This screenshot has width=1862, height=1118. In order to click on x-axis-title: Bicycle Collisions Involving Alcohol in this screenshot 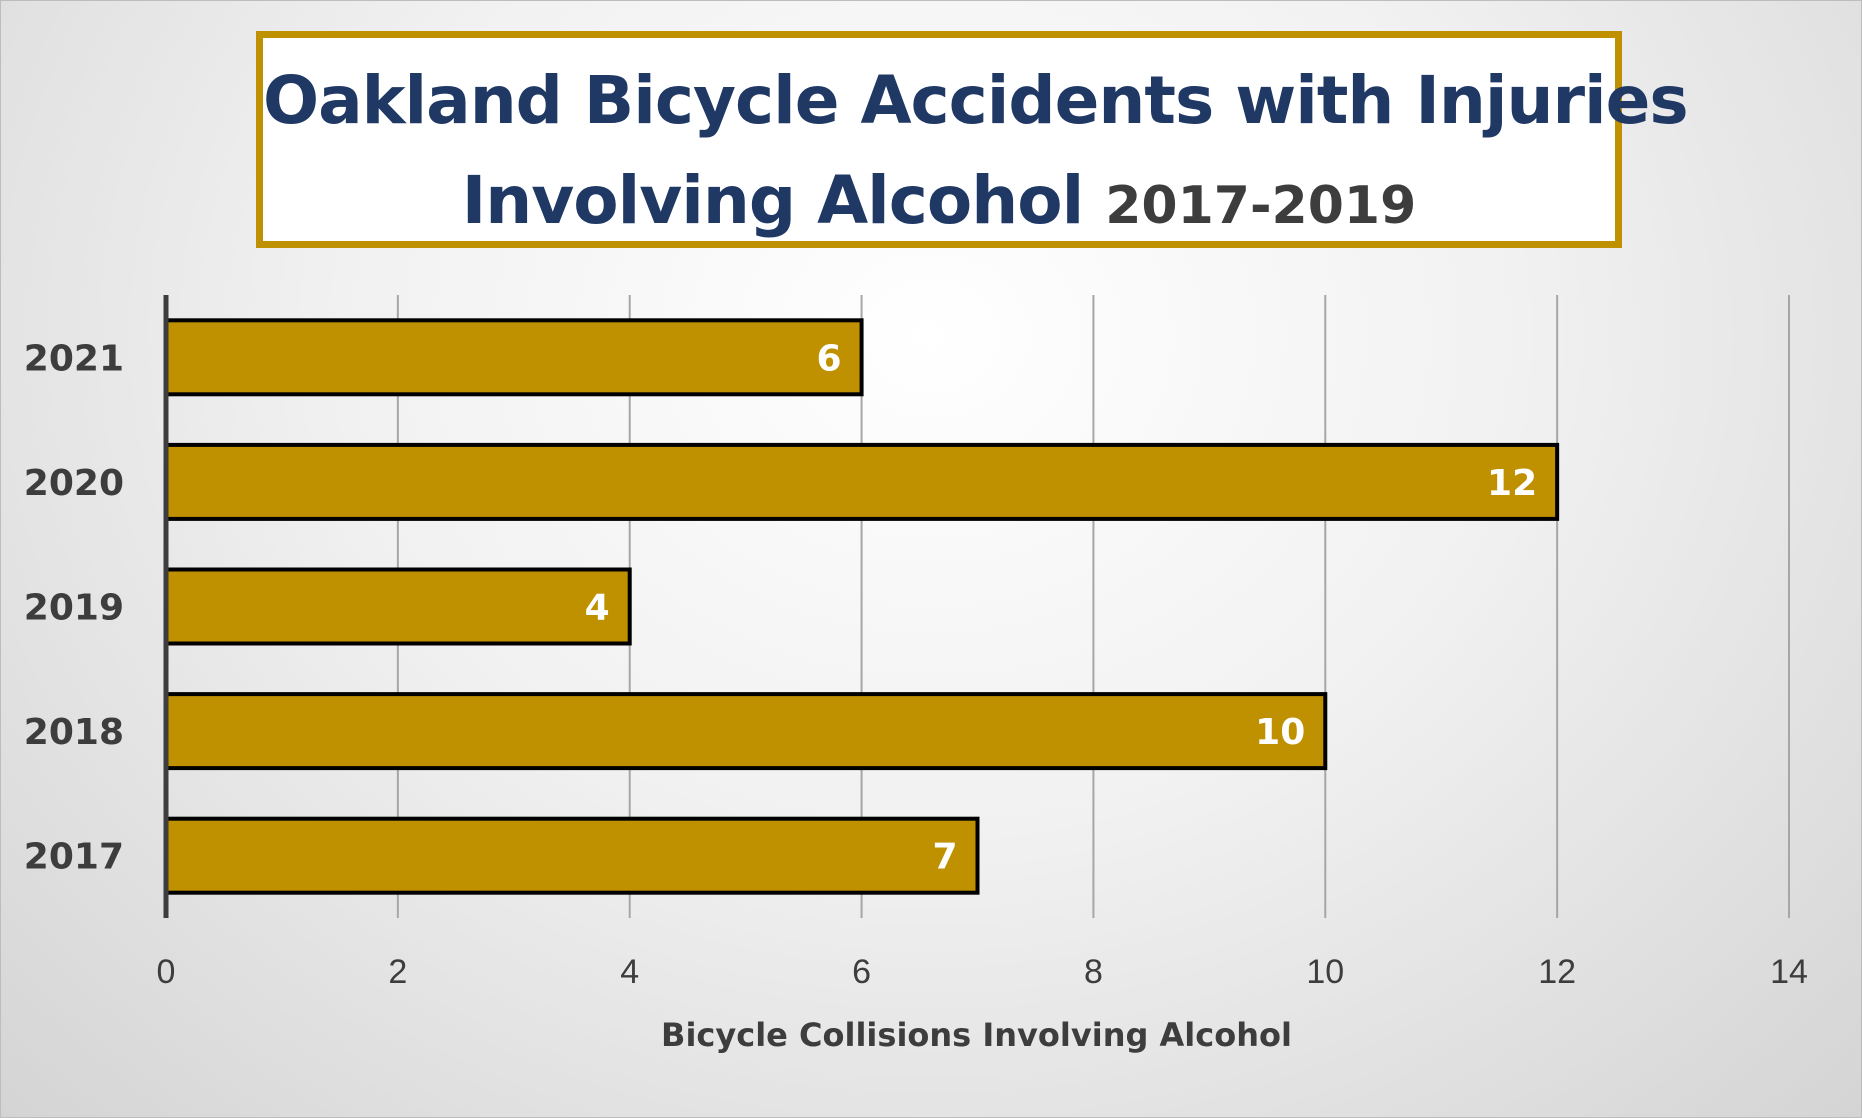, I will do `click(976, 1035)`.